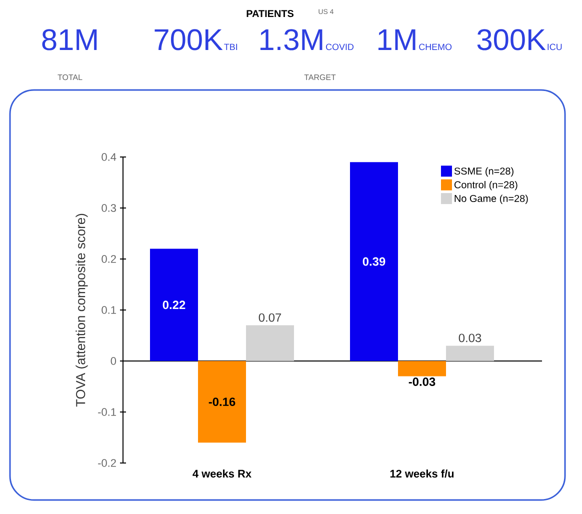 The height and width of the screenshot is (514, 582). Describe the element at coordinates (491, 199) in the screenshot. I see `legend-label: No Game (n=28)` at that location.